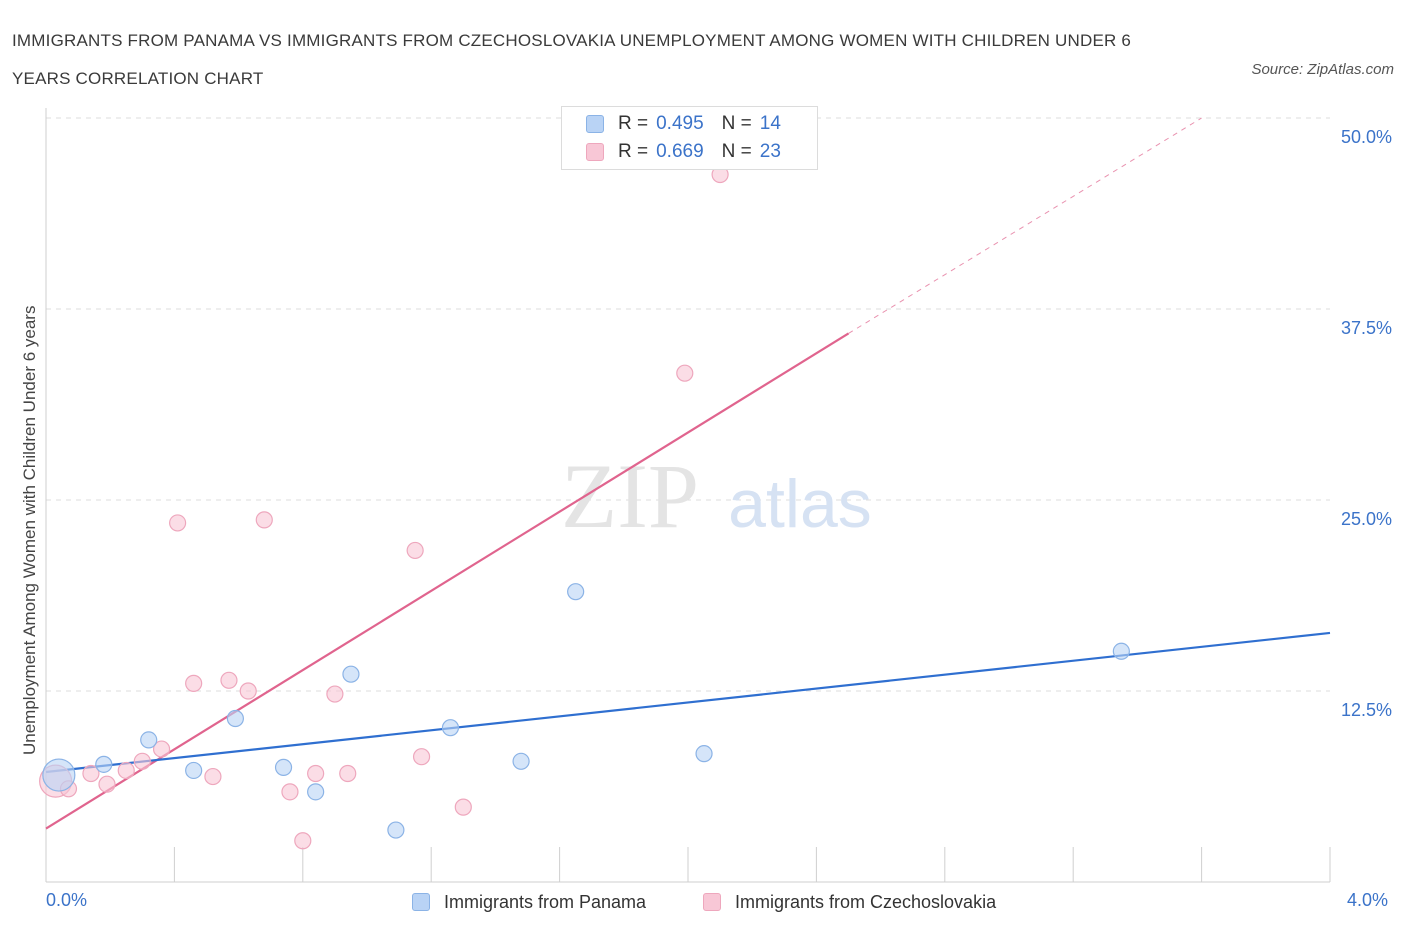  What do you see at coordinates (67, 900) in the screenshot?
I see `x-tick-label-min: 0.0%` at bounding box center [67, 900].